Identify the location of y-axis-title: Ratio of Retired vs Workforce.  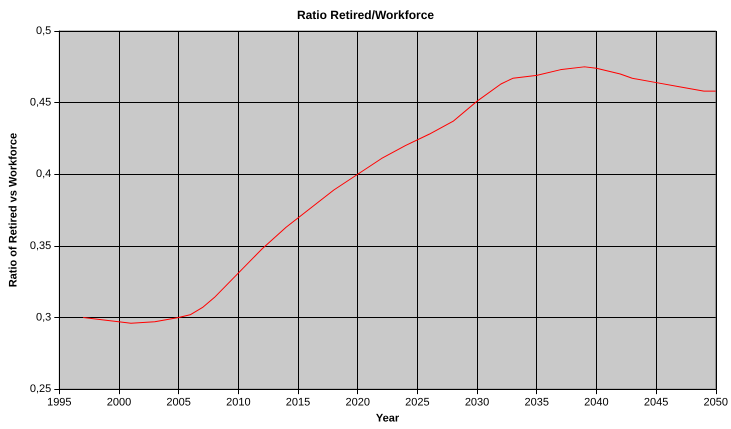
(14, 210).